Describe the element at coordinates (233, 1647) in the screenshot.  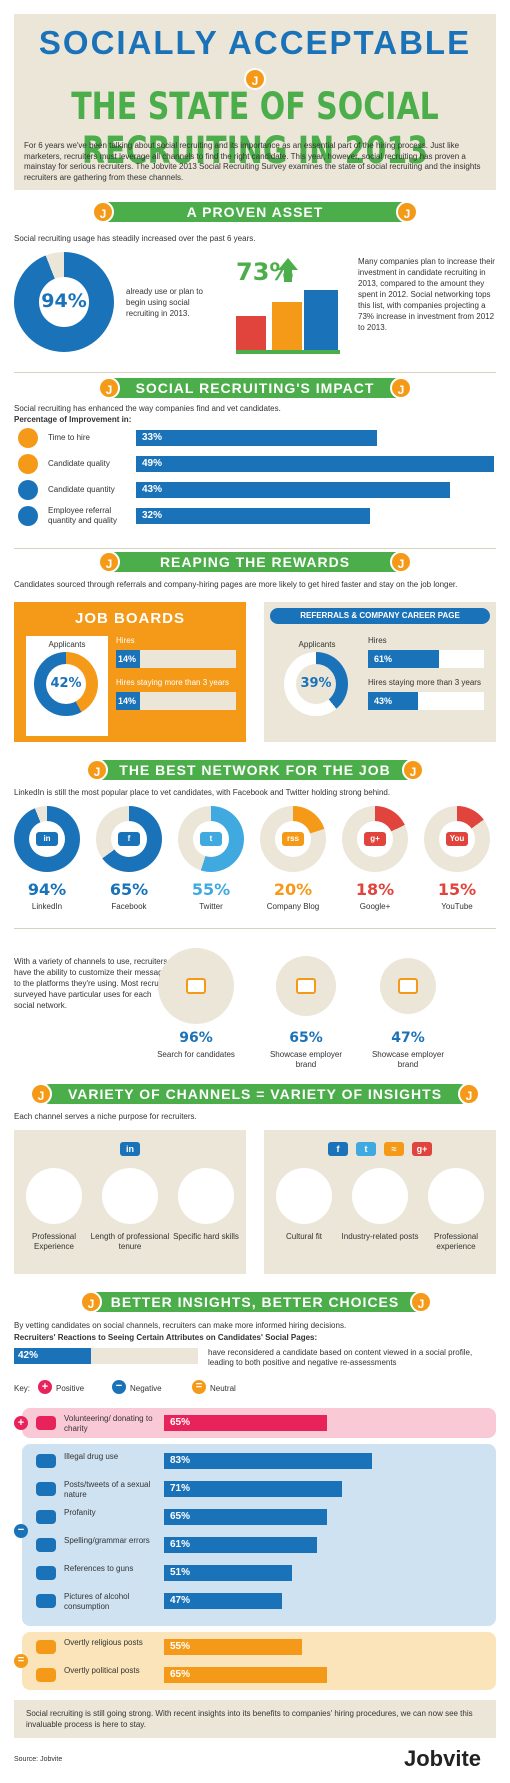
I see `reaction-bar: 55%` at that location.